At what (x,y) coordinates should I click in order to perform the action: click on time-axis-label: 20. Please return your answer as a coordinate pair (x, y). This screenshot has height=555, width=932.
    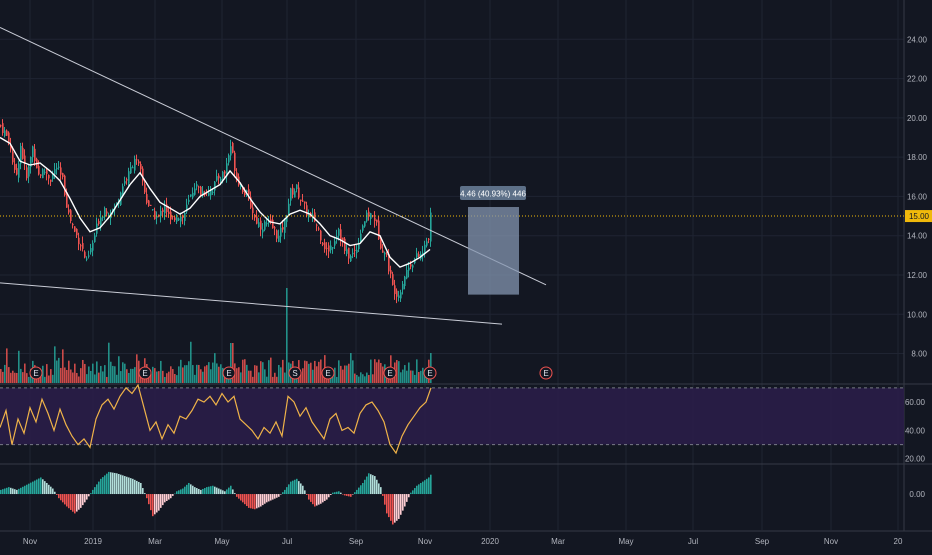
    Looking at the image, I should click on (898, 541).